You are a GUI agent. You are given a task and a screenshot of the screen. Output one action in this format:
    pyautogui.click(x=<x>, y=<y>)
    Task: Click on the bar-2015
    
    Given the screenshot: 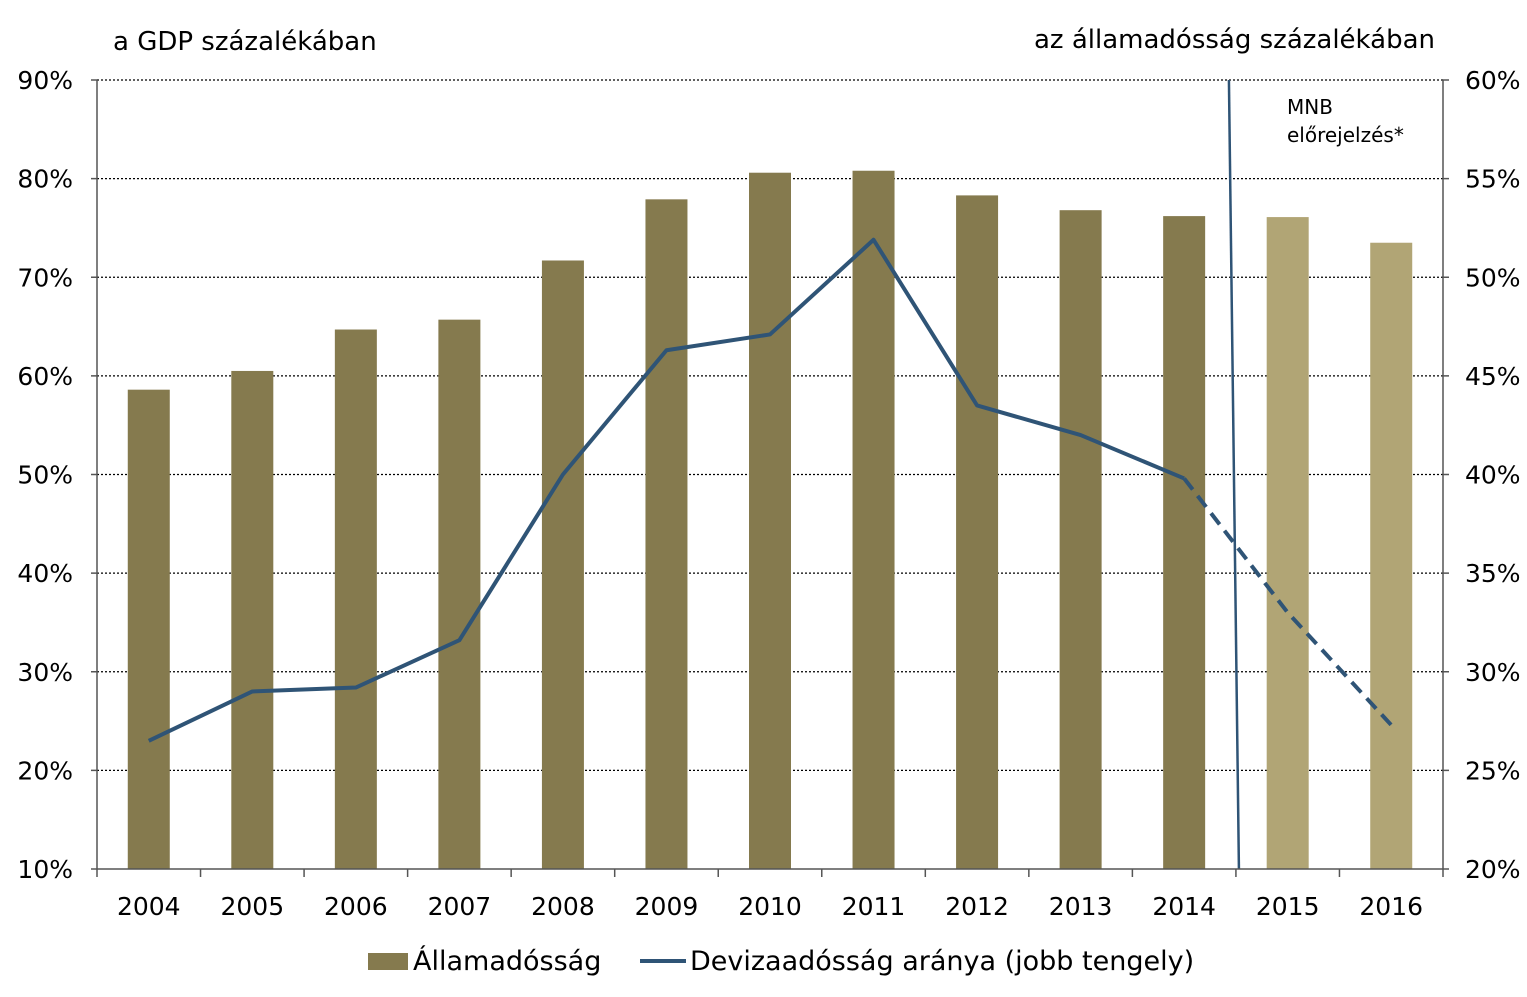 What is the action you would take?
    pyautogui.click(x=1287, y=543)
    